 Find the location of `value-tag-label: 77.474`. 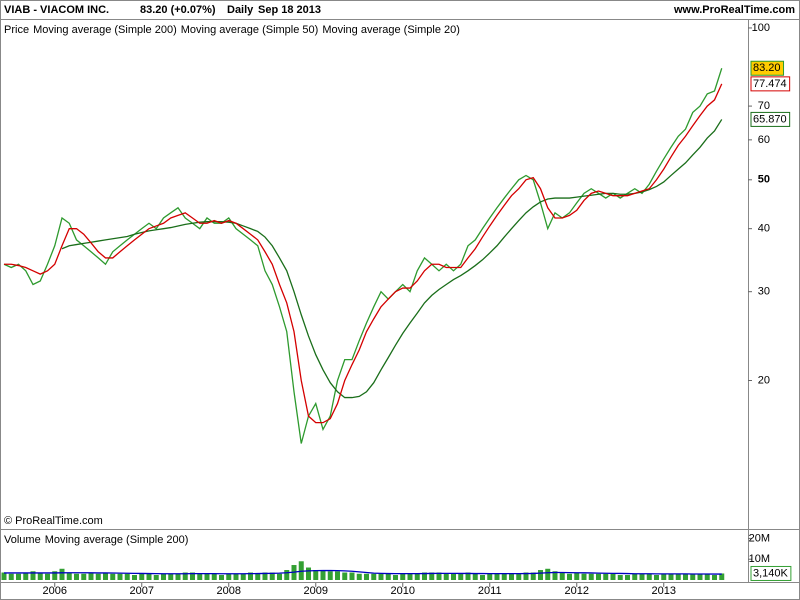

value-tag-label: 77.474 is located at coordinates (770, 84).